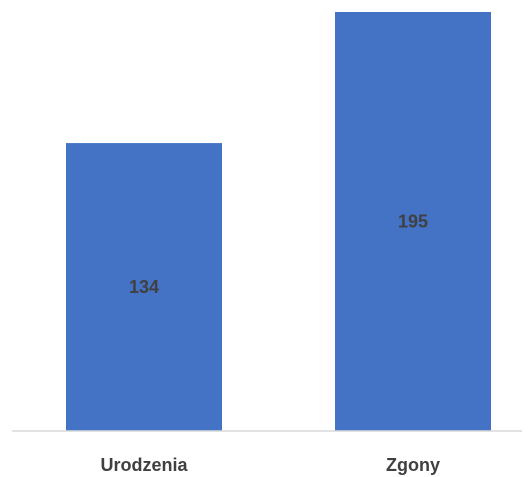 The image size is (531, 477). What do you see at coordinates (144, 465) in the screenshot?
I see `category-label-urodzenia: Urodzenia` at bounding box center [144, 465].